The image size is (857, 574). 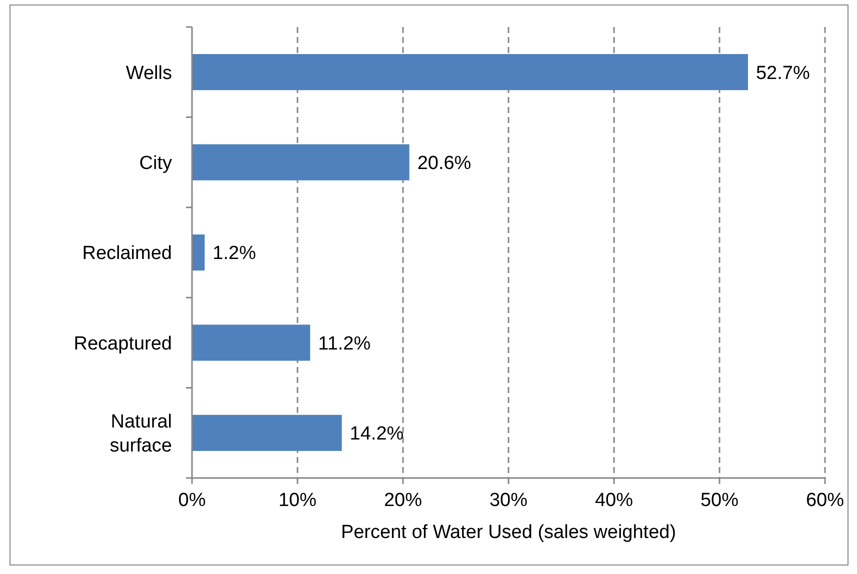 What do you see at coordinates (403, 500) in the screenshot?
I see `x-tick-label: 20%` at bounding box center [403, 500].